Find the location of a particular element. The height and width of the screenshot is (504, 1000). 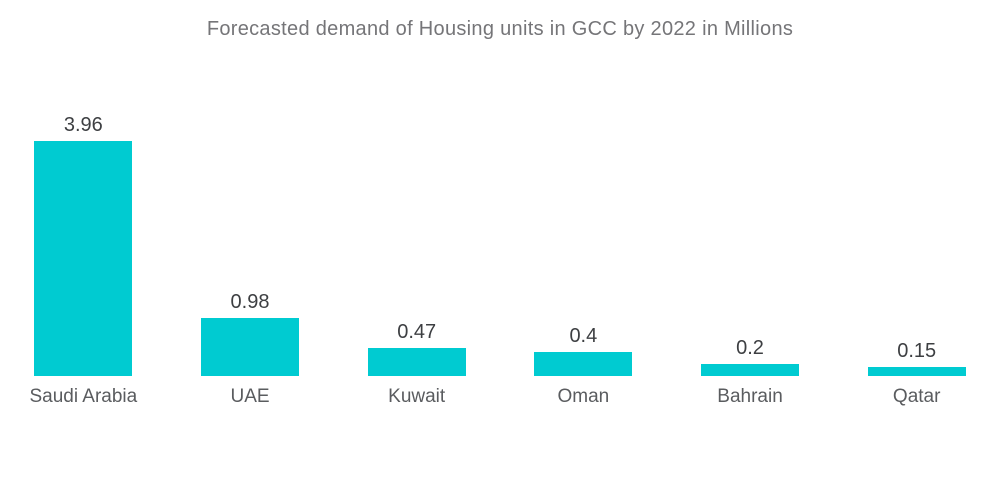

bar-saudi-arabia is located at coordinates (83, 258).